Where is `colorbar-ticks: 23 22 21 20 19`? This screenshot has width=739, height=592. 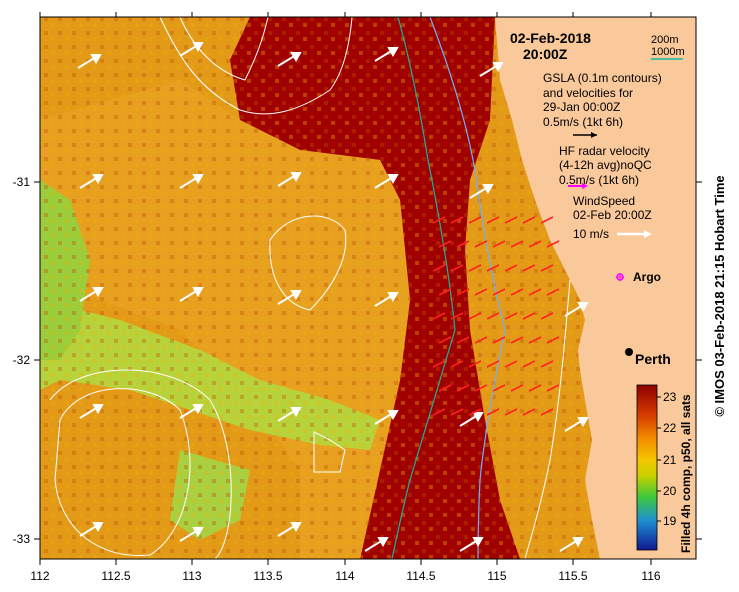
colorbar-ticks: 23 22 21 20 19 is located at coordinates (667, 459).